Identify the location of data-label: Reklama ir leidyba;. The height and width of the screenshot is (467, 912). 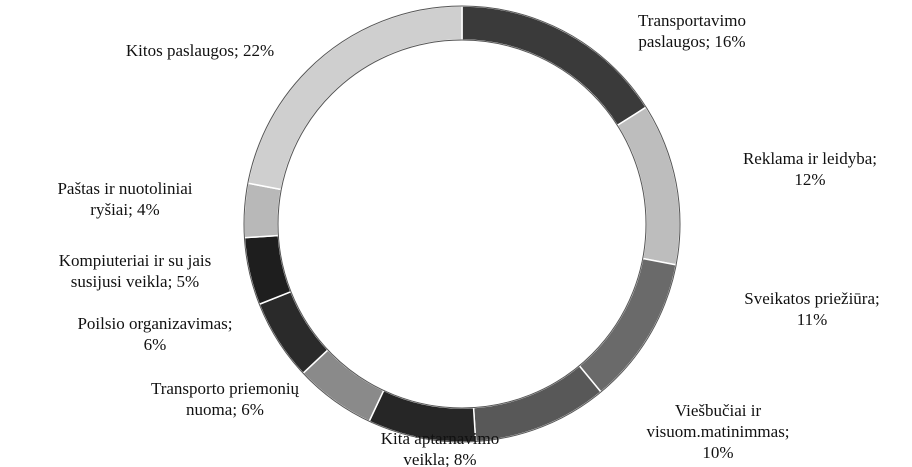
(810, 158).